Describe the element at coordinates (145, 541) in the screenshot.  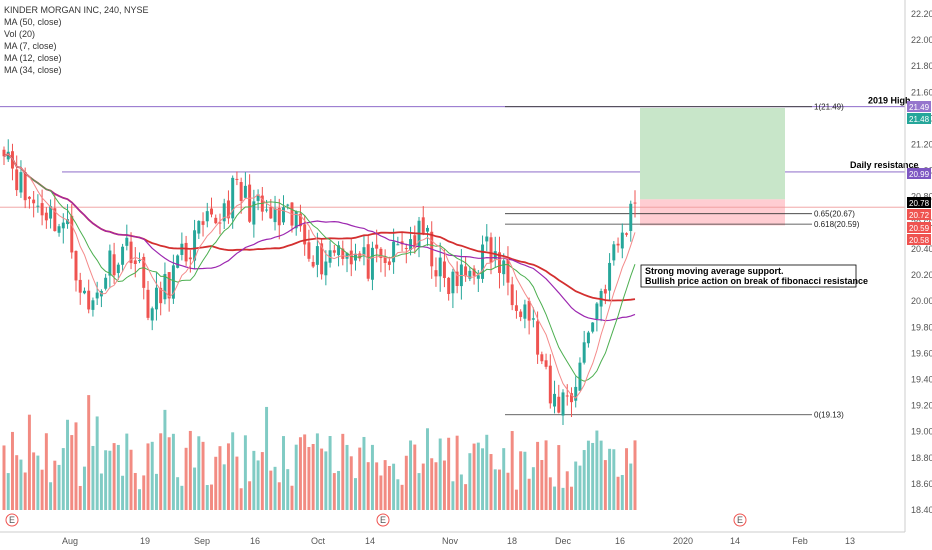
I see `x-tick-label: 19` at that location.